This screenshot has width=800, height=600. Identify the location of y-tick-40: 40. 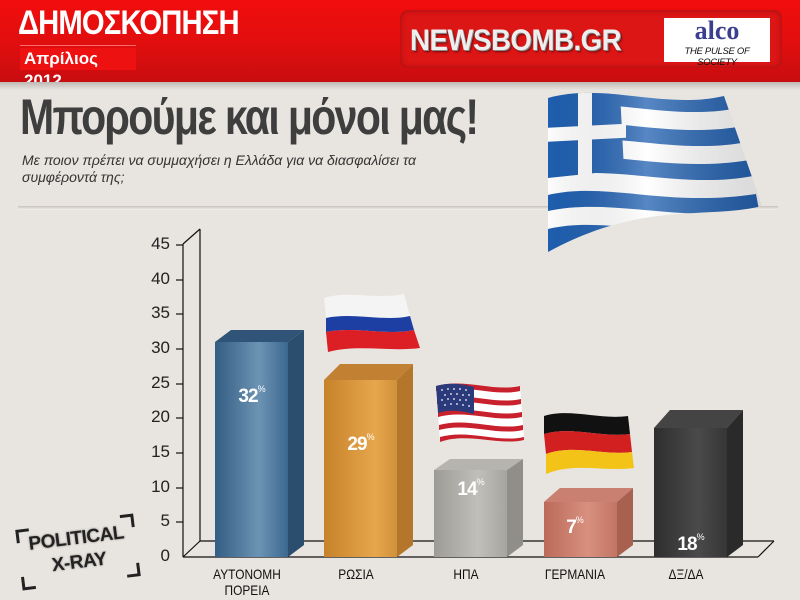
(160, 278).